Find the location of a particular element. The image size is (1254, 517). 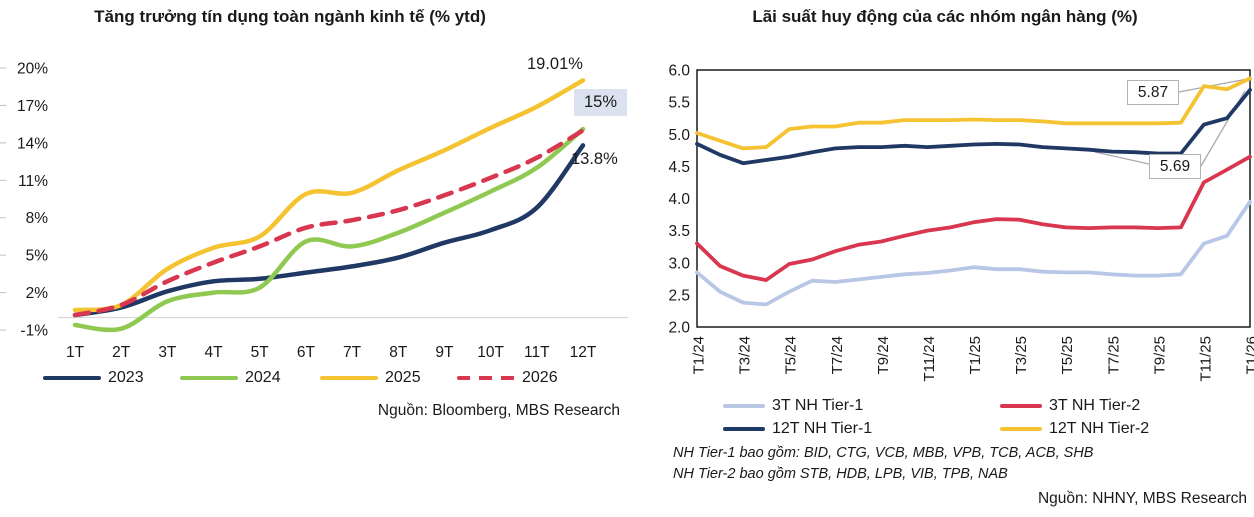

svg-text: 8% is located at coordinates (37, 218).